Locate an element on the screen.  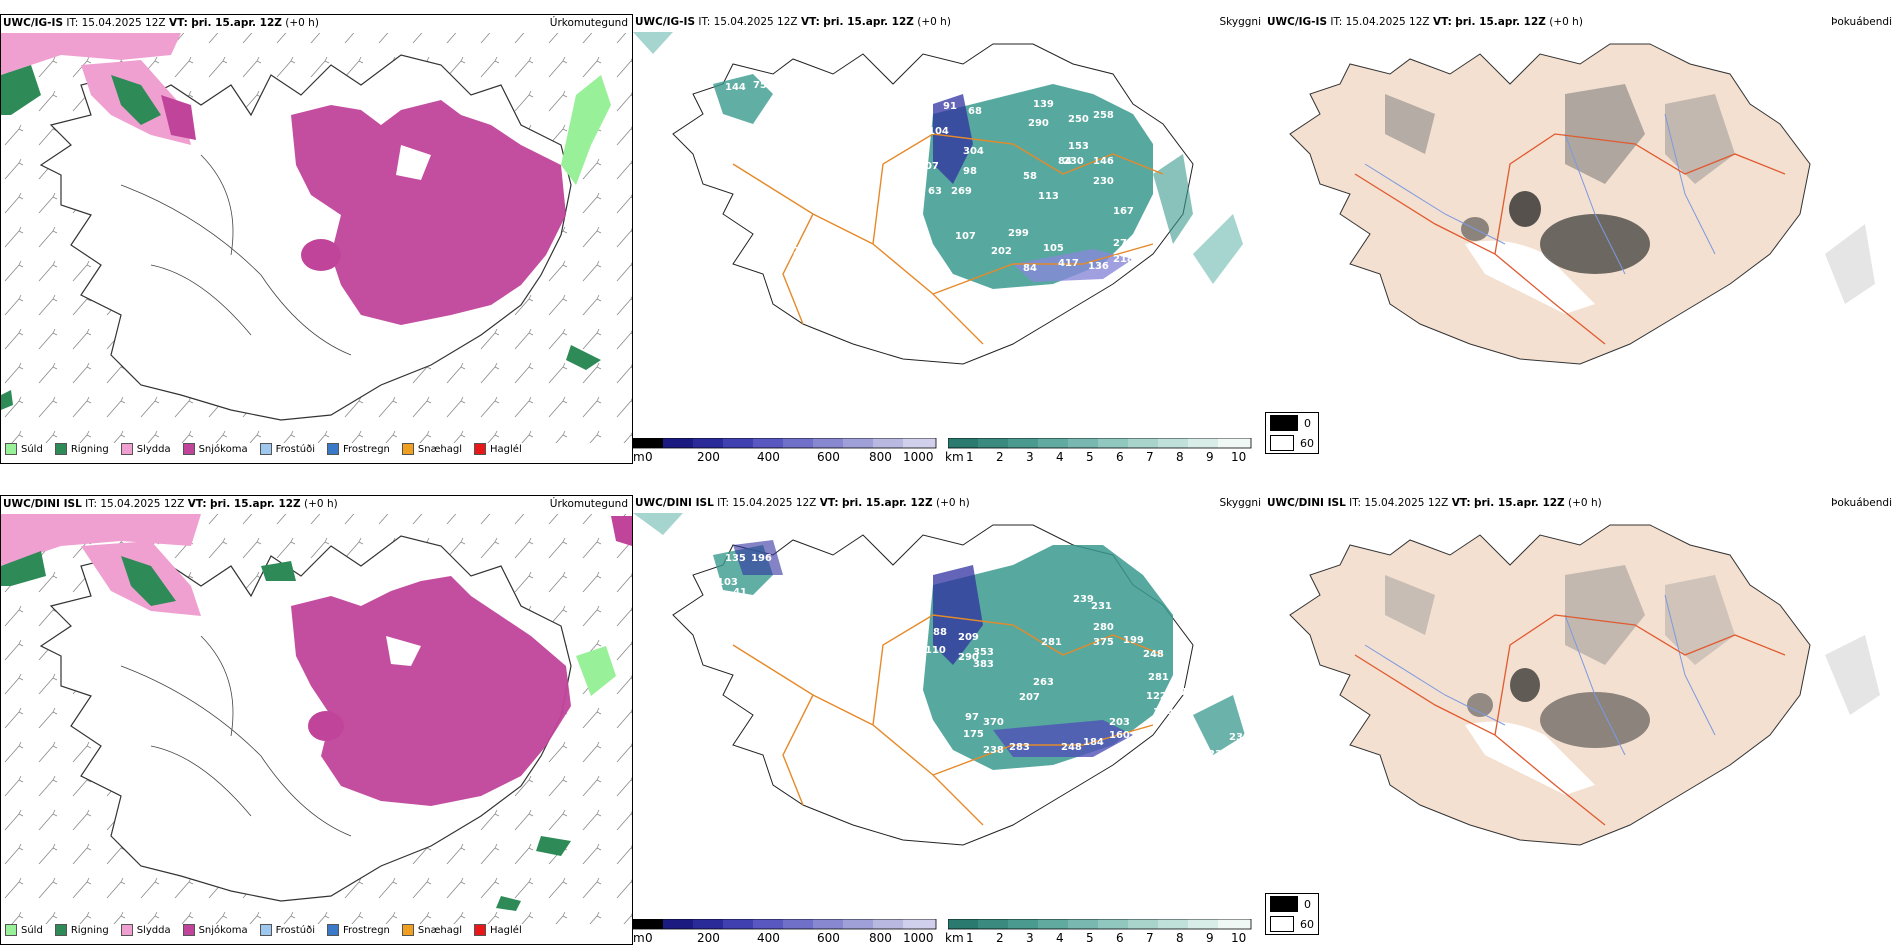
svg-text: 107 is located at coordinates (928, 166).